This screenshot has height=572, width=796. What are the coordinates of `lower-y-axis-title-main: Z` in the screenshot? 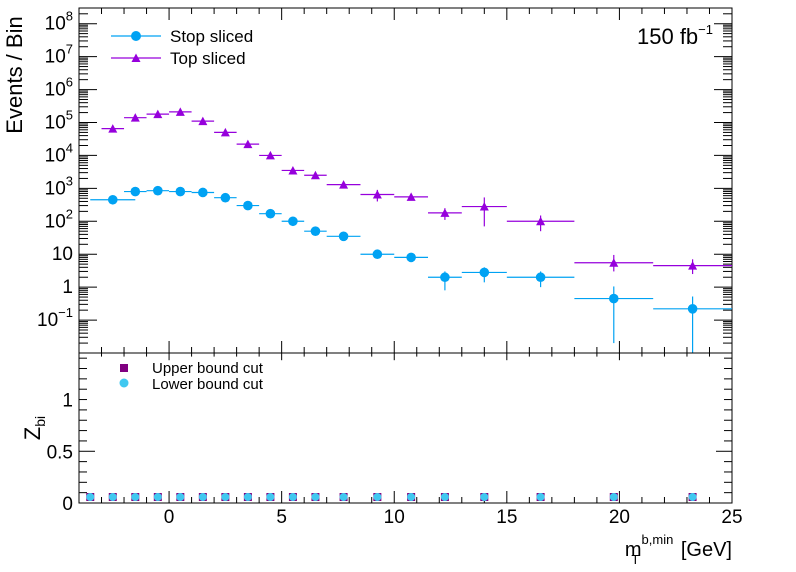 It's located at (32, 433).